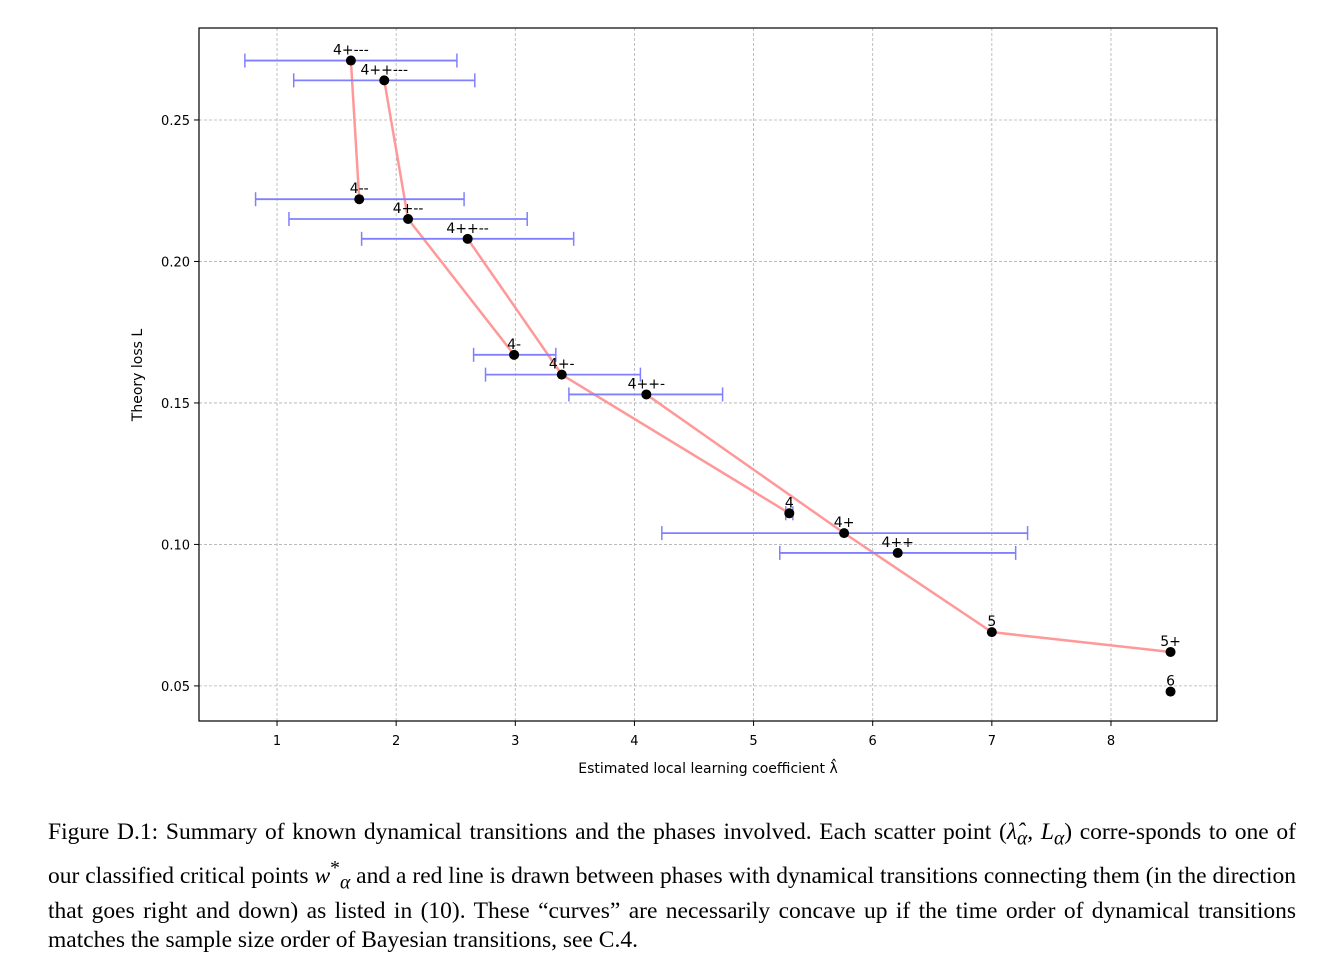 The width and height of the screenshot is (1320, 960). I want to click on point-label: 4++-, so click(646, 384).